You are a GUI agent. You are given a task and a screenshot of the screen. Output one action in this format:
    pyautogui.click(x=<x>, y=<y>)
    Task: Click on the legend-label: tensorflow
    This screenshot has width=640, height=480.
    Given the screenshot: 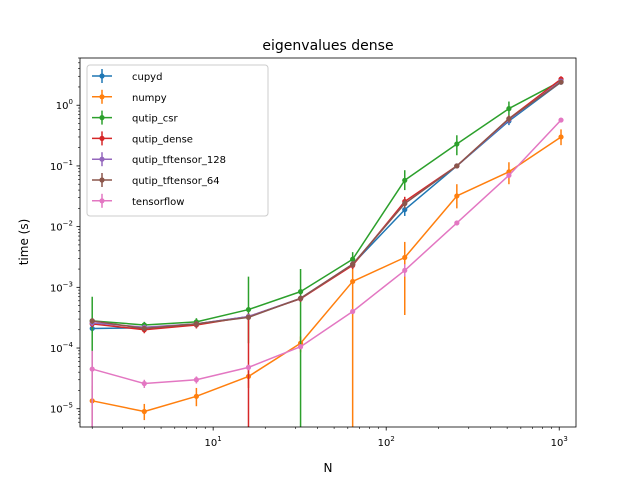 What is the action you would take?
    pyautogui.click(x=158, y=202)
    